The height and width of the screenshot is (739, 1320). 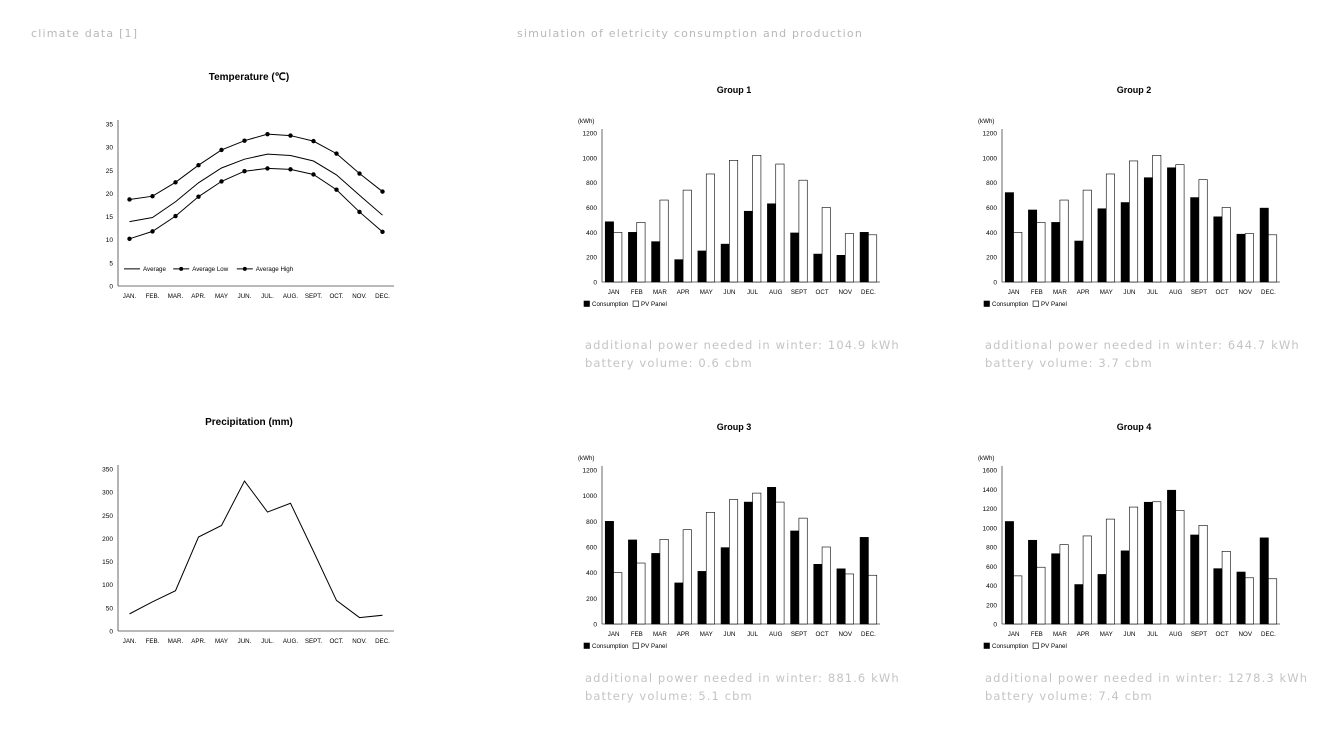 What do you see at coordinates (669, 696) in the screenshot?
I see `group-3-battery-text: battery volume: 5.1 cbm` at bounding box center [669, 696].